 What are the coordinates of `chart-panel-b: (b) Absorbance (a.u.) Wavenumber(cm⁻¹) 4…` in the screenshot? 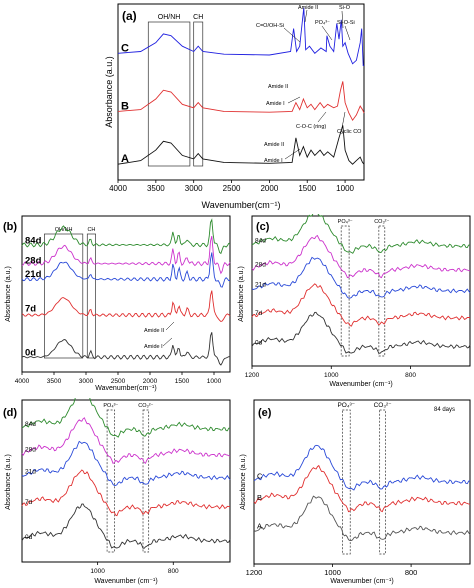 It's located at (117, 303).